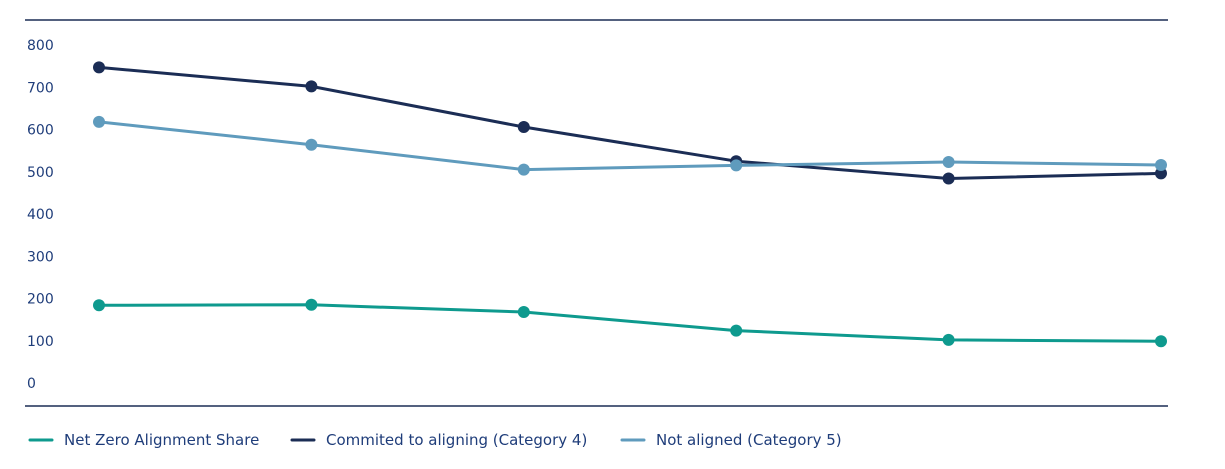 This screenshot has width=1225, height=469. Describe the element at coordinates (31, 384) in the screenshot. I see `y-tick-label: 0` at that location.